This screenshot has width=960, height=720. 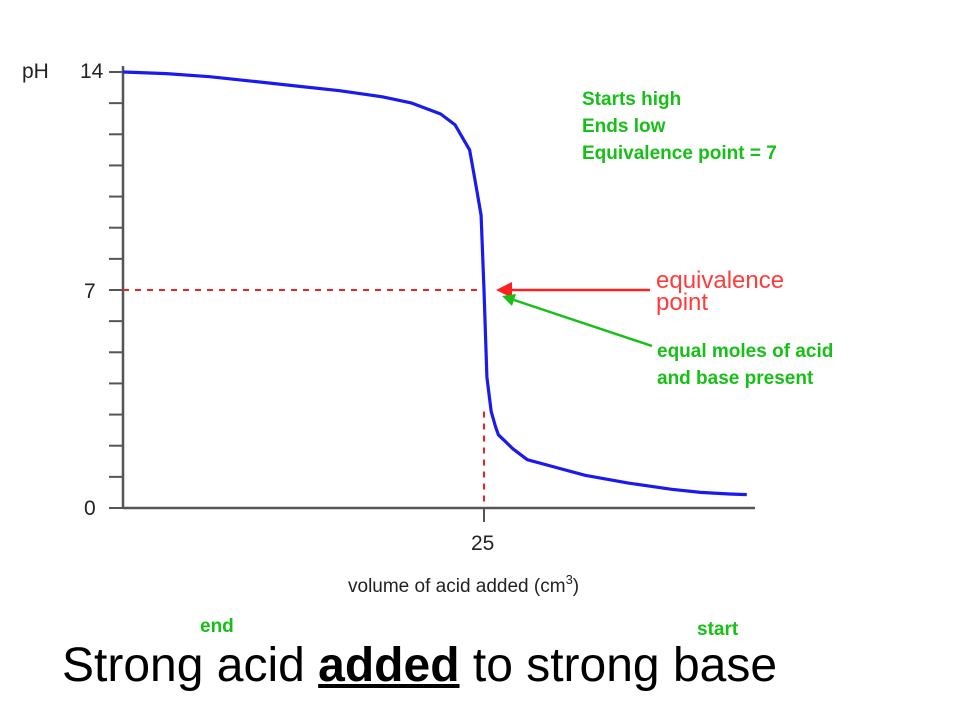 I want to click on summary-note-line-2: Ends low, so click(x=624, y=126).